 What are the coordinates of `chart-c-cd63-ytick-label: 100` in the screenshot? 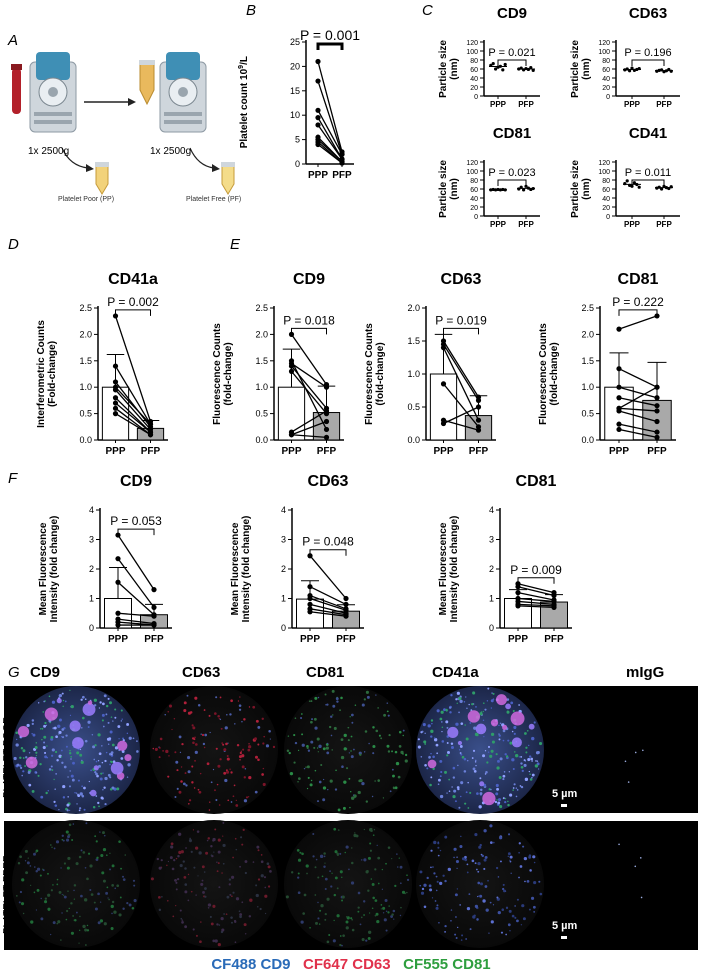 It's located at (604, 52).